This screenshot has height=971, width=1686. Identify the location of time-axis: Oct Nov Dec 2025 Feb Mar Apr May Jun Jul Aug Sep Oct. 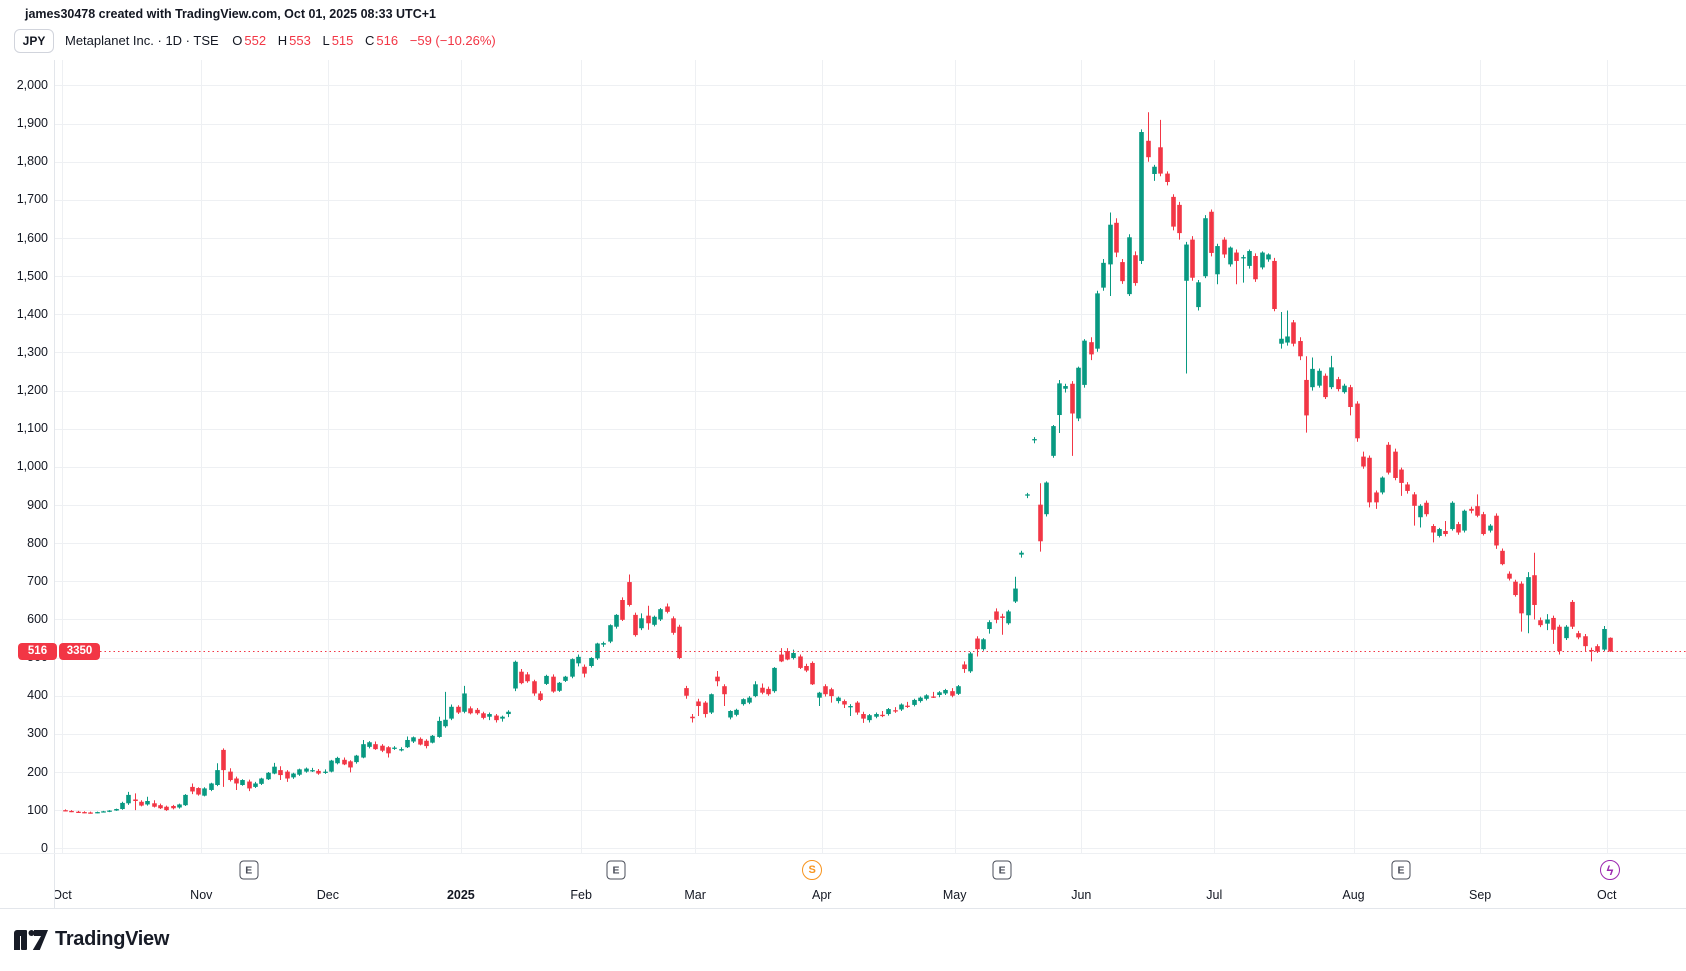
(870, 896).